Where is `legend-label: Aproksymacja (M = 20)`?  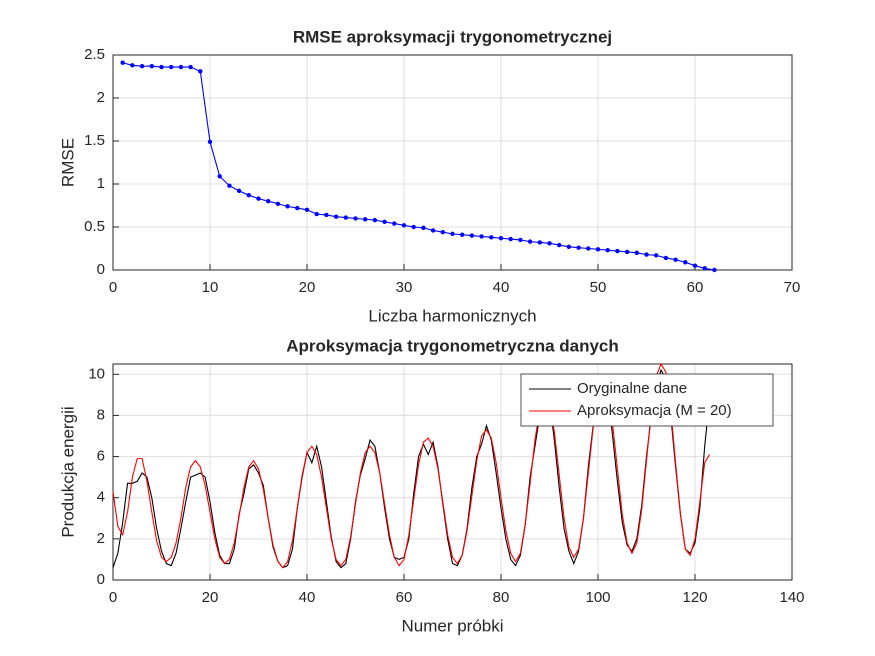
legend-label: Aproksymacja (M = 20) is located at coordinates (654, 410).